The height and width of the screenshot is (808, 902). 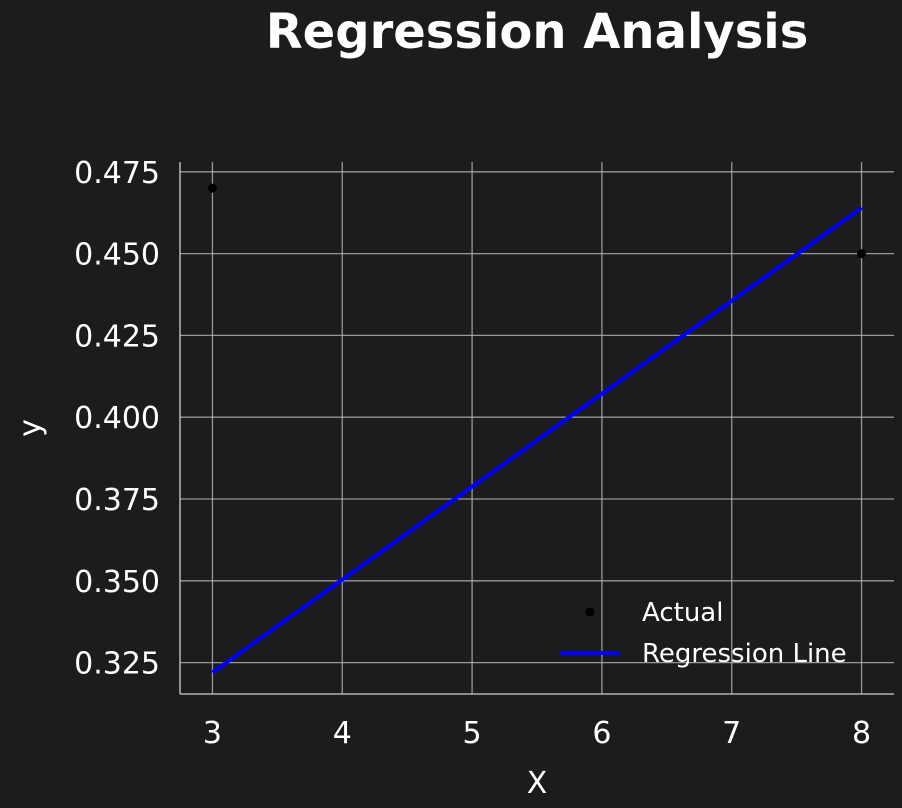 What do you see at coordinates (537, 32) in the screenshot?
I see `chart-title: Regression Analysis` at bounding box center [537, 32].